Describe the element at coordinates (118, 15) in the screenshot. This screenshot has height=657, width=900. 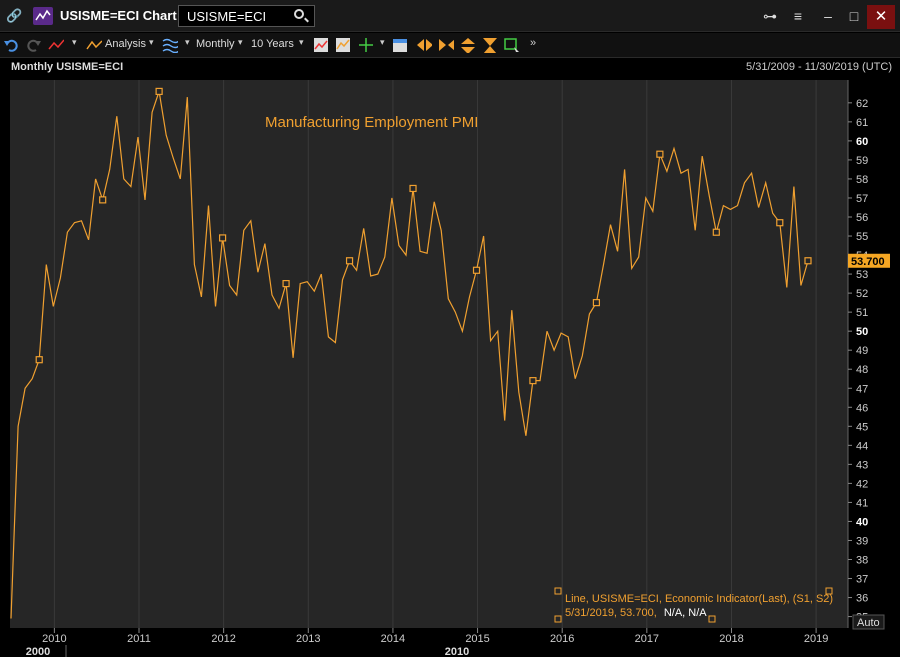
I see `window-title: USISME=ECI Chart` at that location.